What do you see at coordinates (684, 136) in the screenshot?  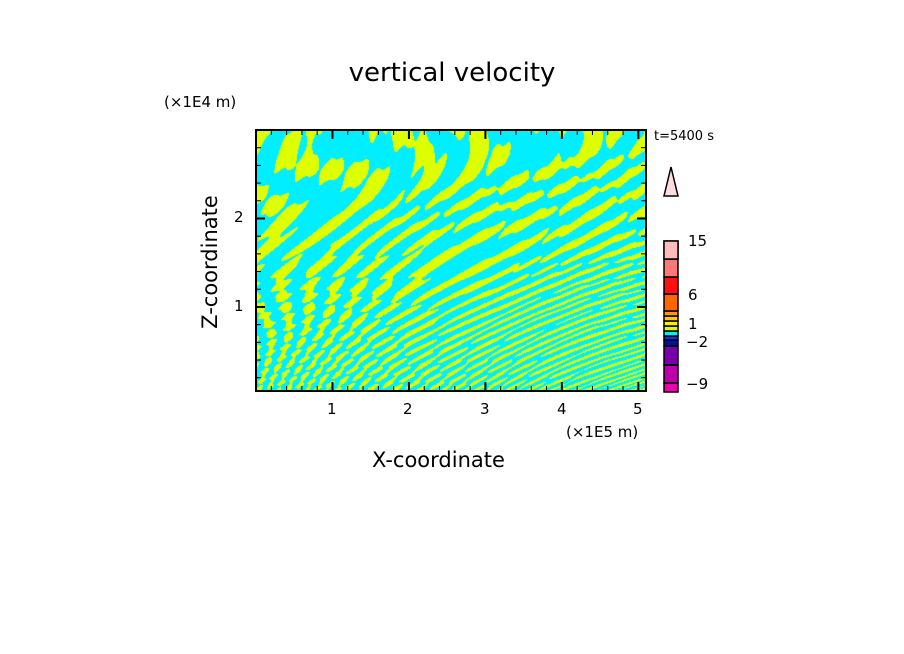 I see `time-annotation: t=5400 s` at bounding box center [684, 136].